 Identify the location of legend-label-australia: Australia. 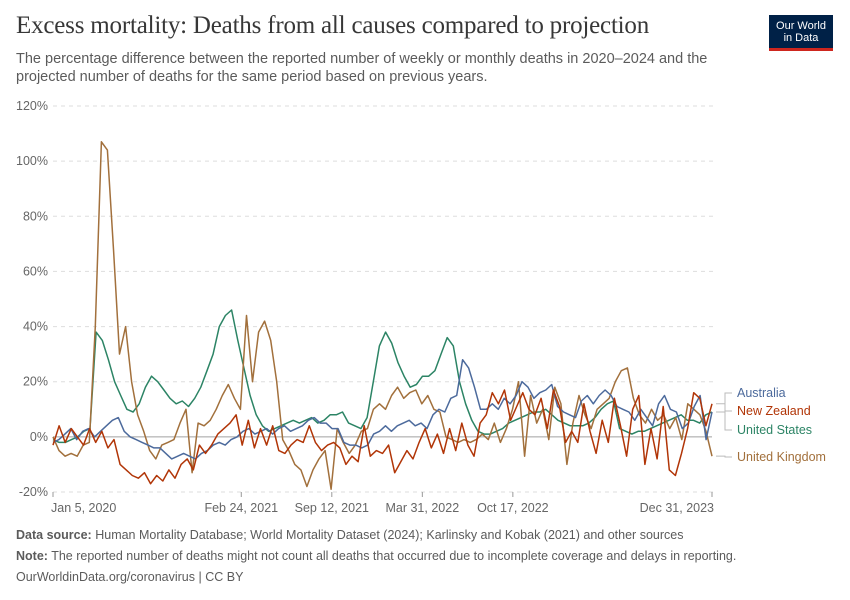
(761, 393).